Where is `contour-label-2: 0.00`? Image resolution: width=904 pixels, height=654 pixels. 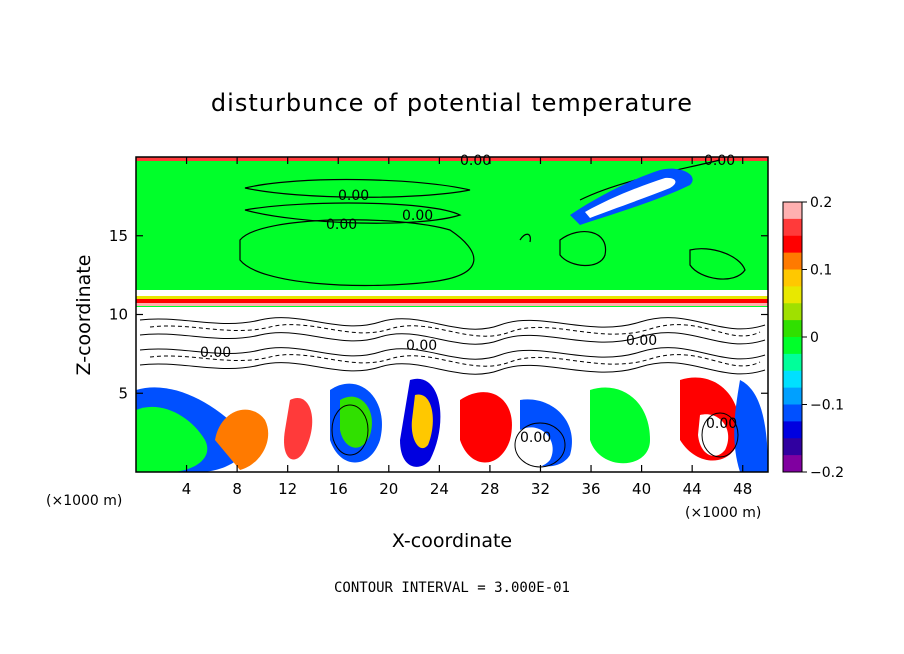 contour-label-2: 0.00 is located at coordinates (719, 161).